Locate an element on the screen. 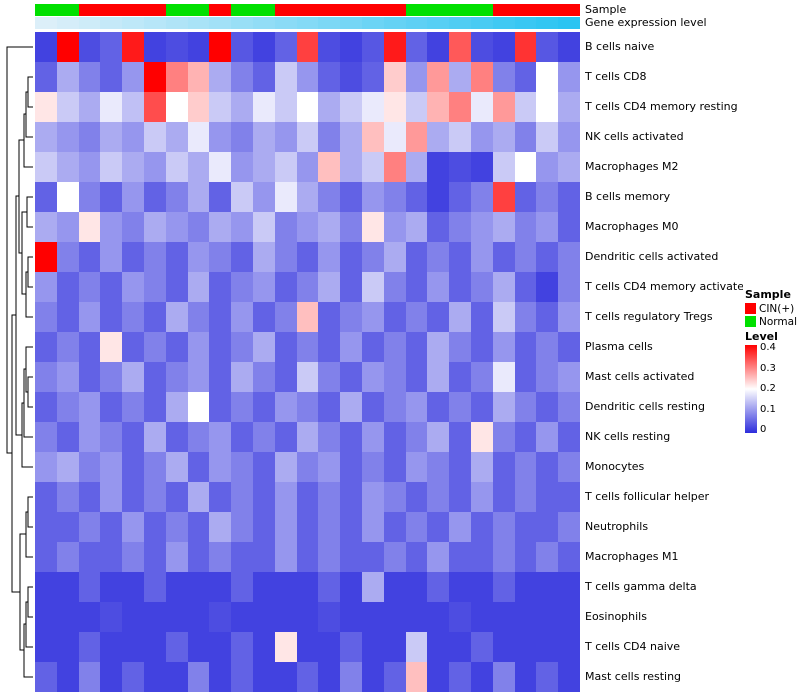 Image resolution: width=800 pixels, height=700 pixels. legend-sample-item: Normal is located at coordinates (772, 321).